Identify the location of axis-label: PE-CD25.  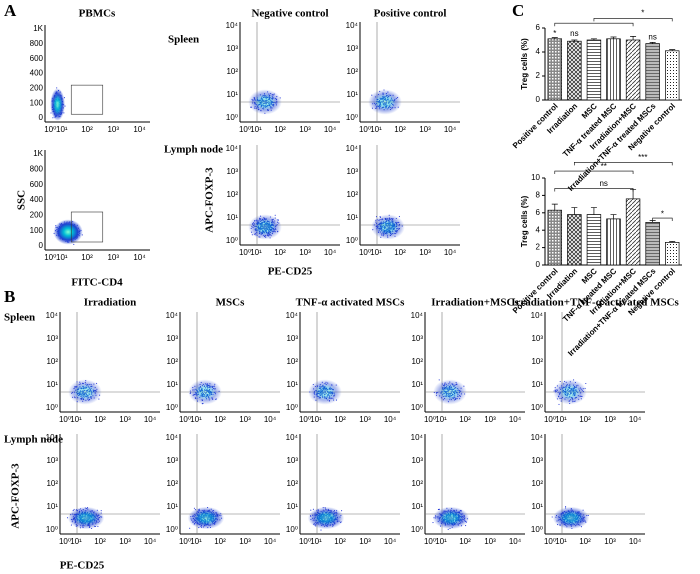
(82, 566).